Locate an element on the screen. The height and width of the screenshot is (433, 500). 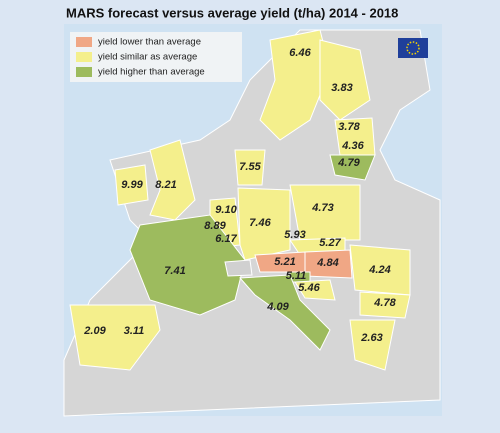
italy is located at coordinates (284, 312).